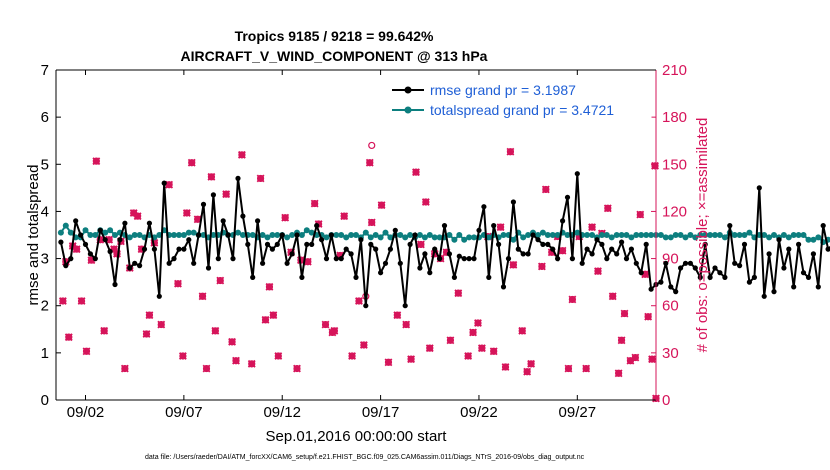 The image size is (830, 470). Describe the element at coordinates (357, 436) in the screenshot. I see `x-axis-label: Sep.01,2016 00:00:00 start` at that location.